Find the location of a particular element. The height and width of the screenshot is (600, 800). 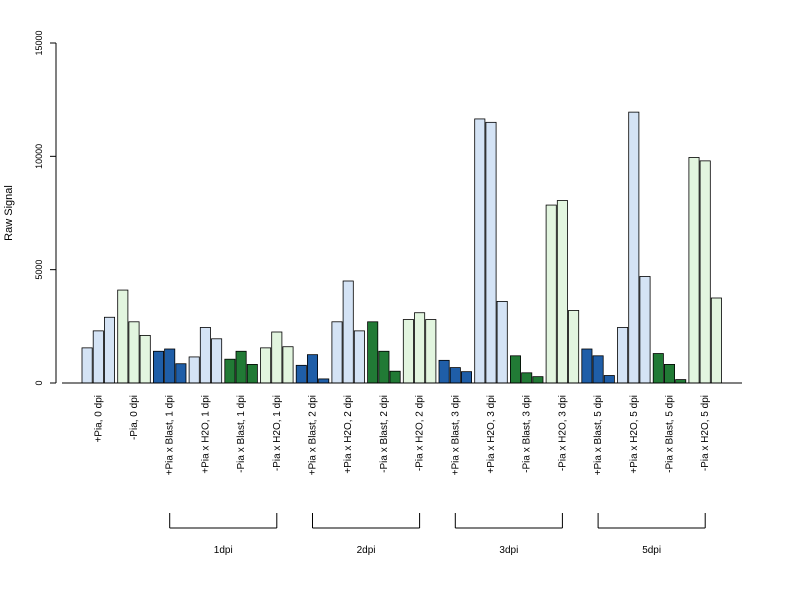

category-label: +Pia x Blast, 5 dpi is located at coordinates (598, 435).